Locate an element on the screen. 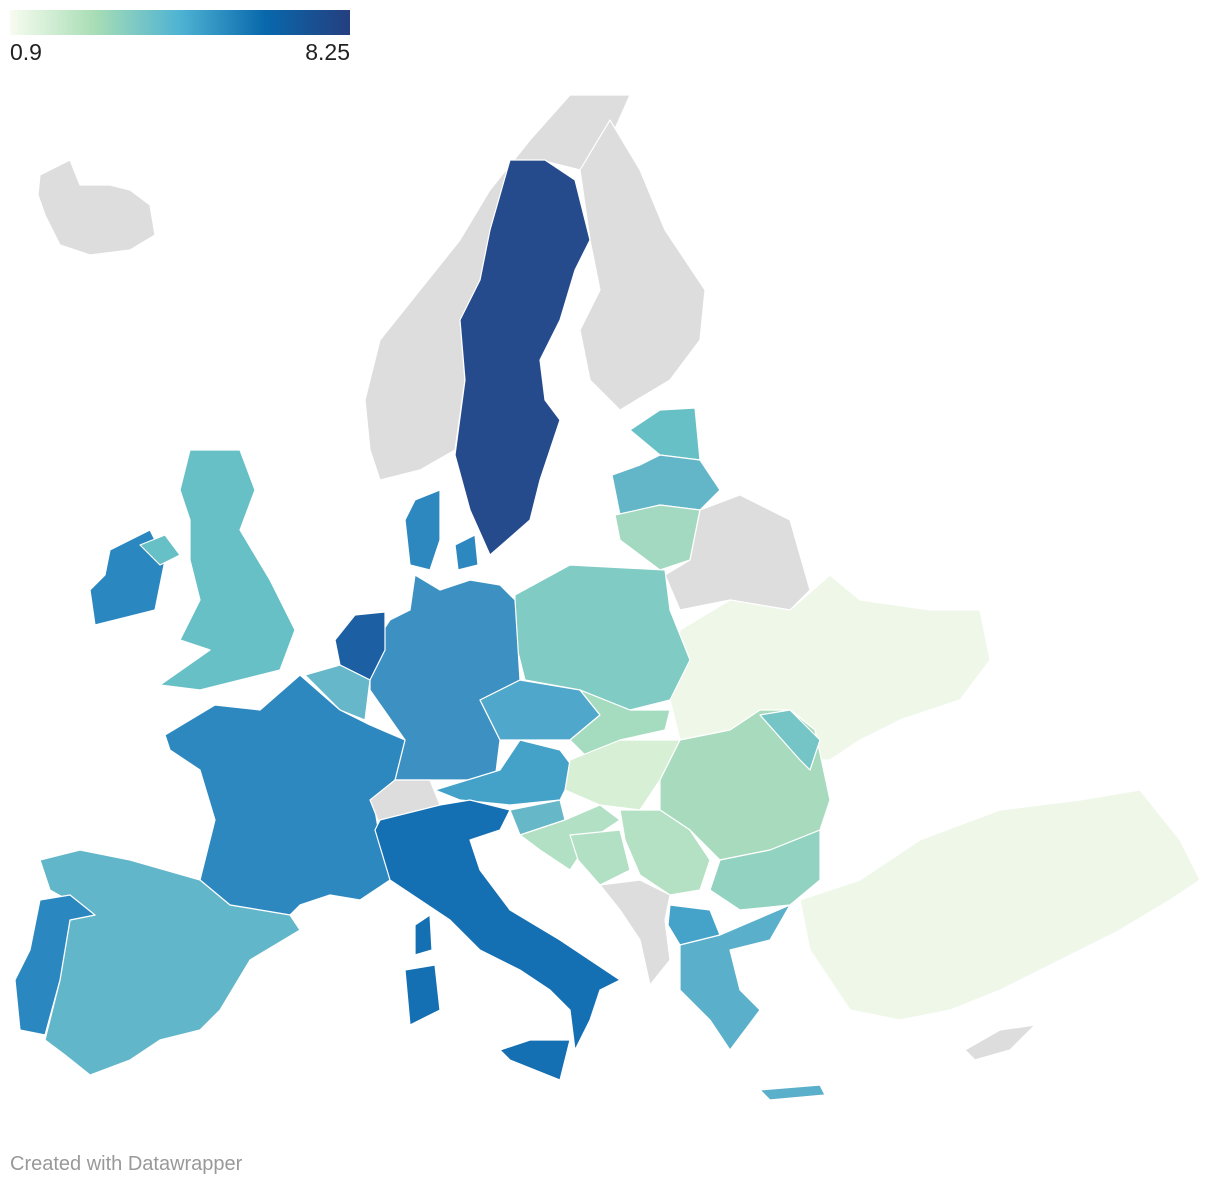 Image resolution: width=1220 pixels, height=1186 pixels. credit: Created with Datawrapper is located at coordinates (126, 1164).